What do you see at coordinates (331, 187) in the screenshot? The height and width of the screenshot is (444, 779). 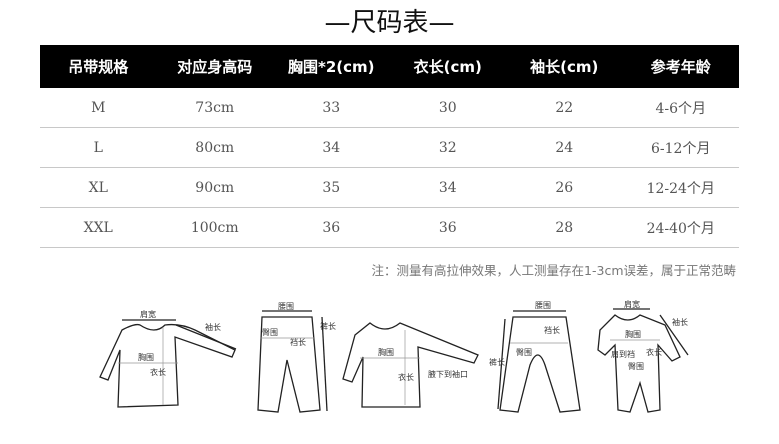 I see `cell-chest: 35` at bounding box center [331, 187].